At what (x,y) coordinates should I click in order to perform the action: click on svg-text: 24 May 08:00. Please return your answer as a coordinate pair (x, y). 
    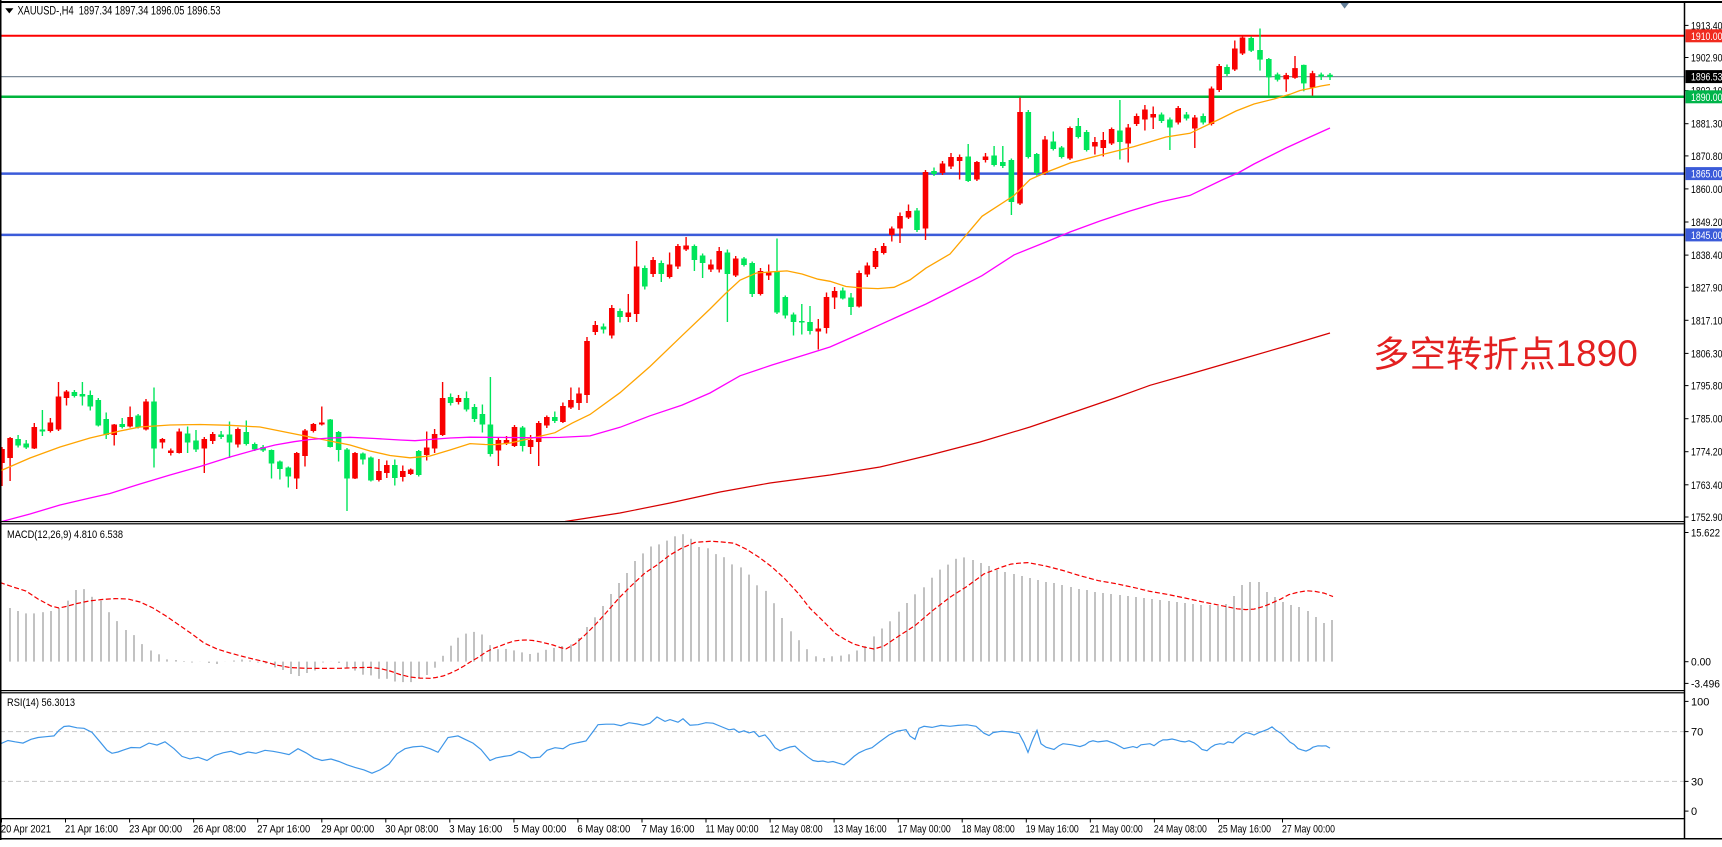
    Looking at the image, I should click on (1180, 830).